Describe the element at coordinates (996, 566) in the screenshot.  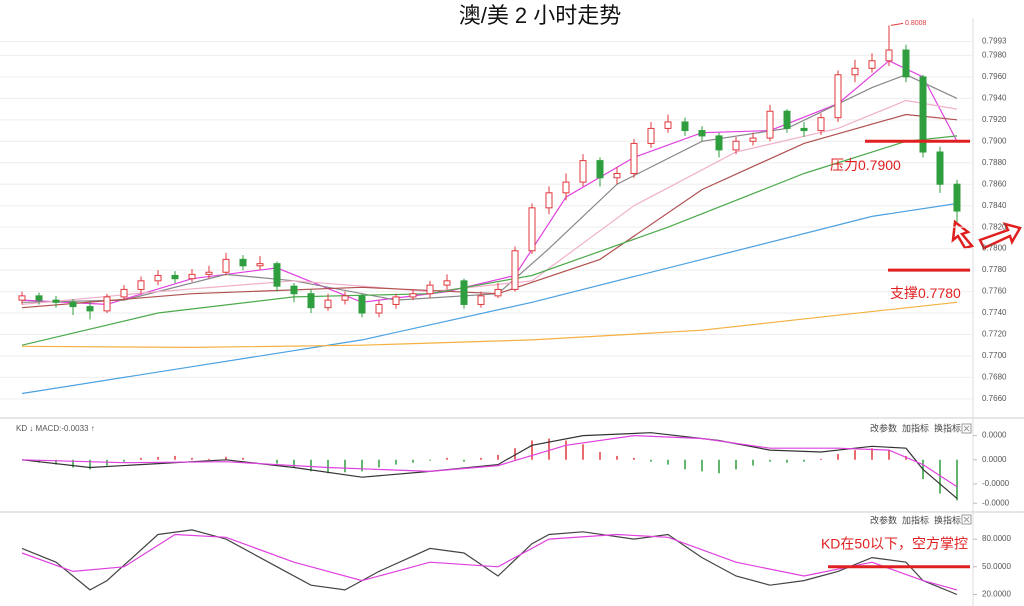
I see `y-tick-label: 50.0000` at that location.